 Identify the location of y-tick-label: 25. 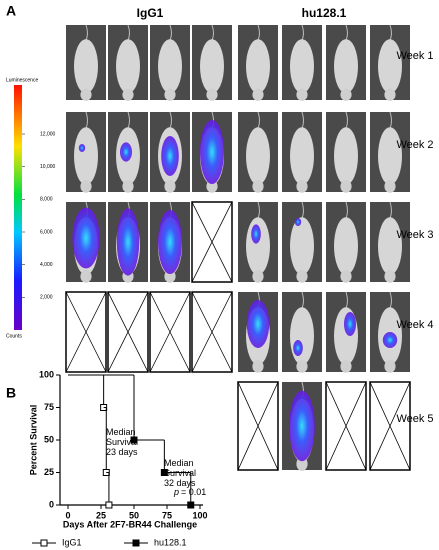
(49, 472).